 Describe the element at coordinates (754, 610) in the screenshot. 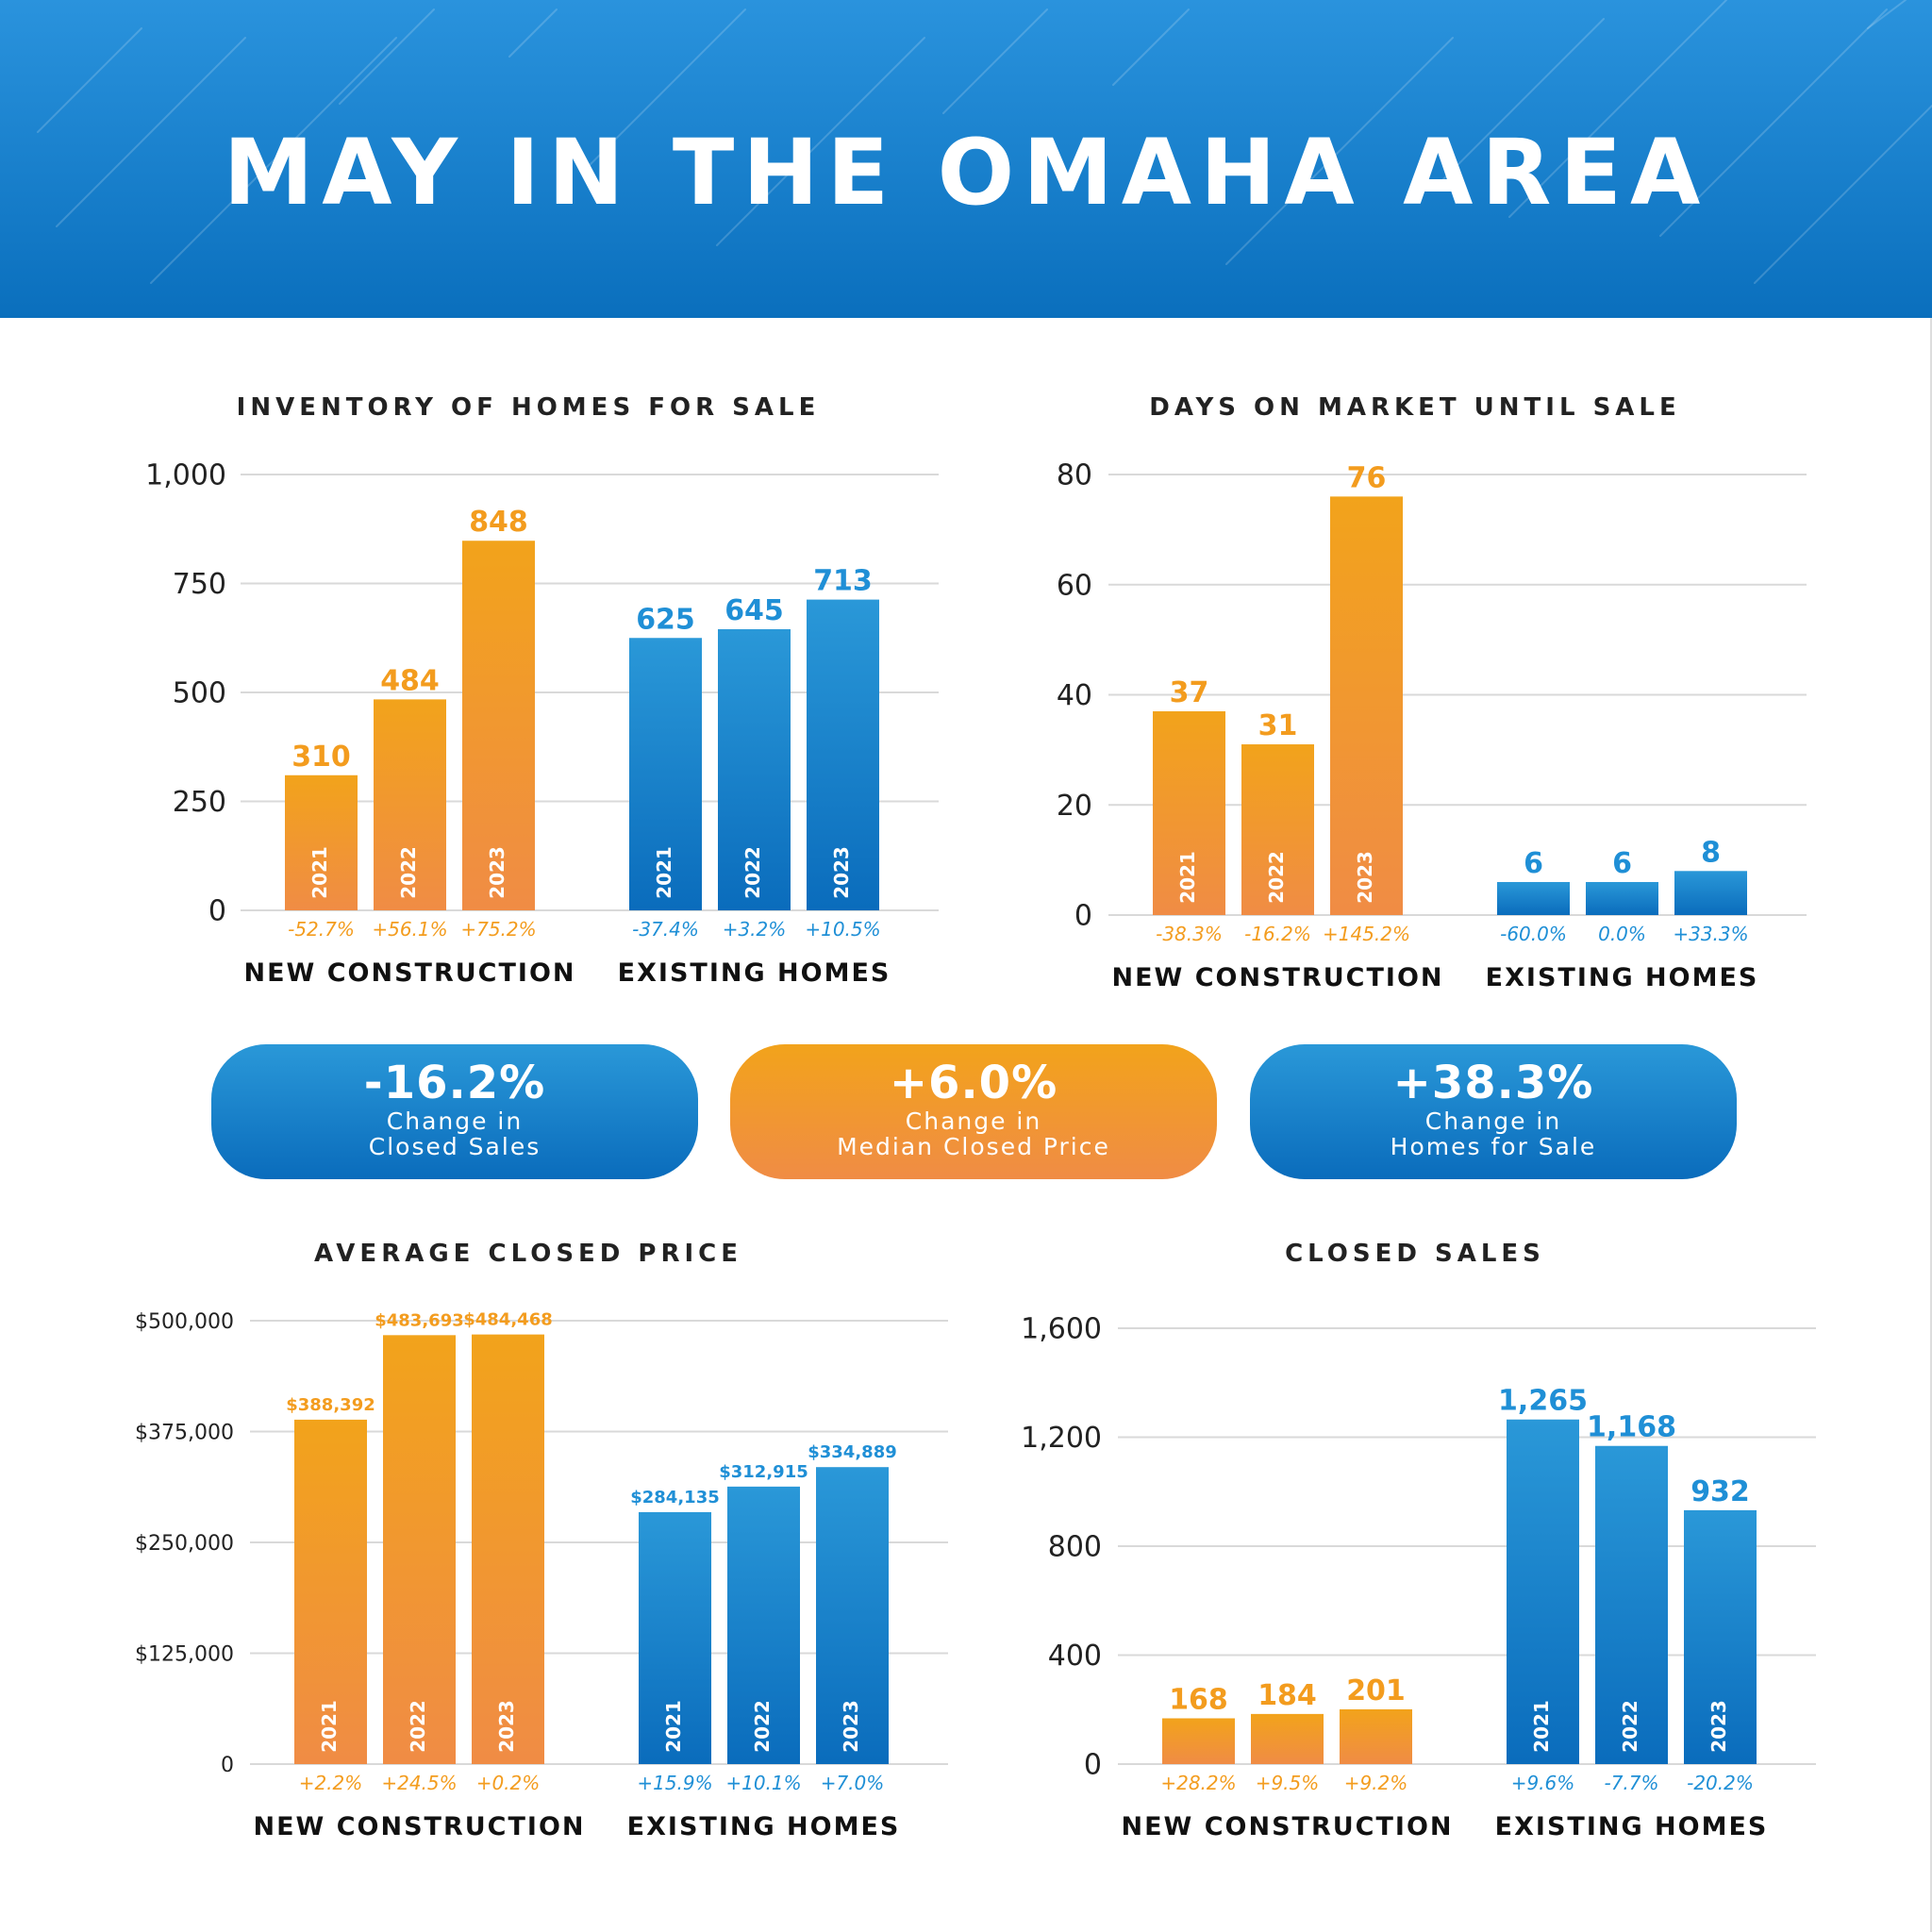

I see `data-label: 645` at that location.